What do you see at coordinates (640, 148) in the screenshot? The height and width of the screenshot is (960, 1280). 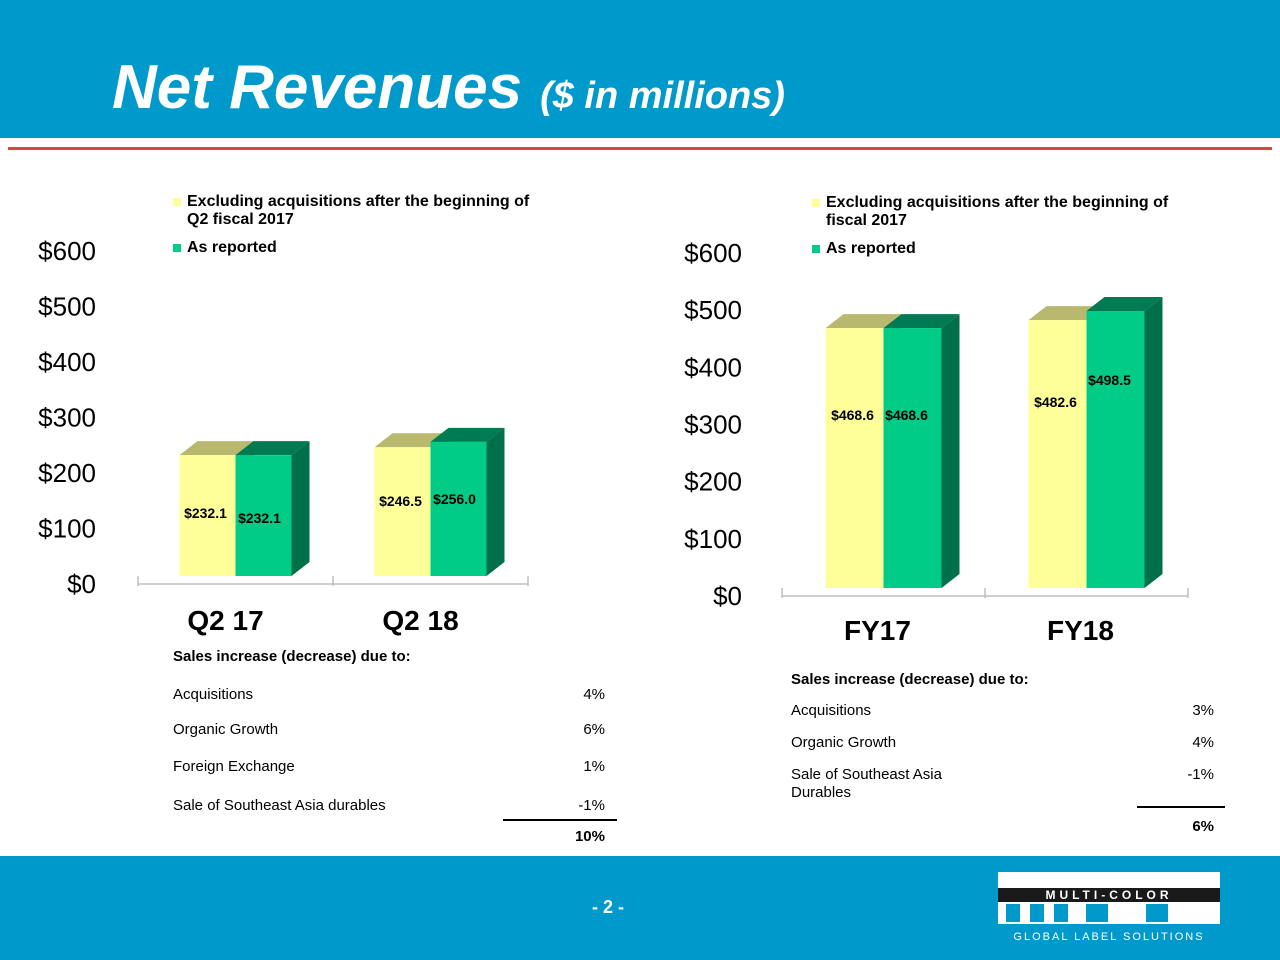 I see `title-rule` at bounding box center [640, 148].